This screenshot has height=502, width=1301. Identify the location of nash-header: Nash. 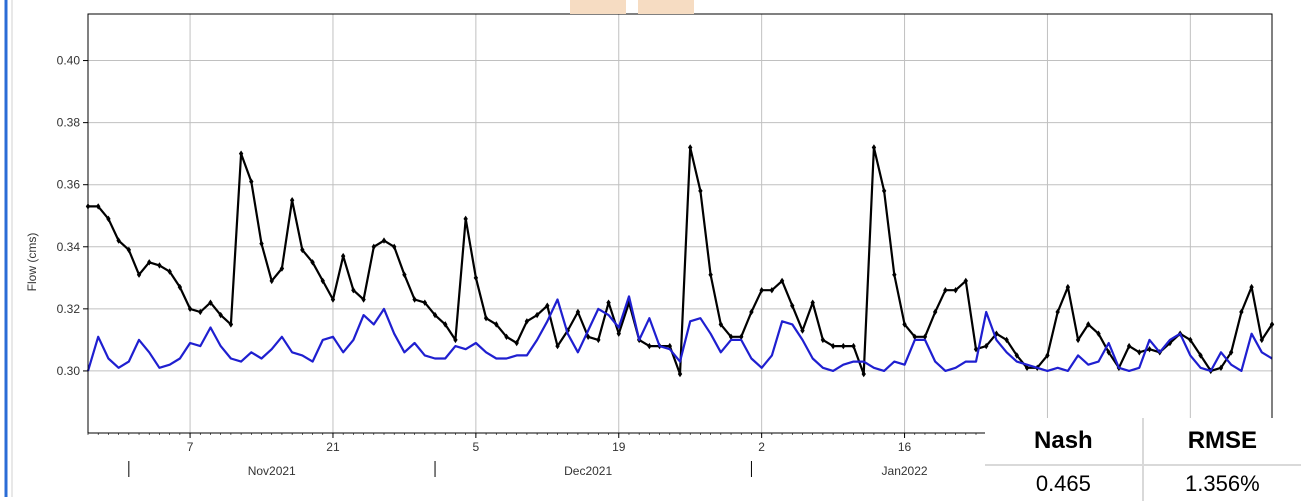
(1064, 442).